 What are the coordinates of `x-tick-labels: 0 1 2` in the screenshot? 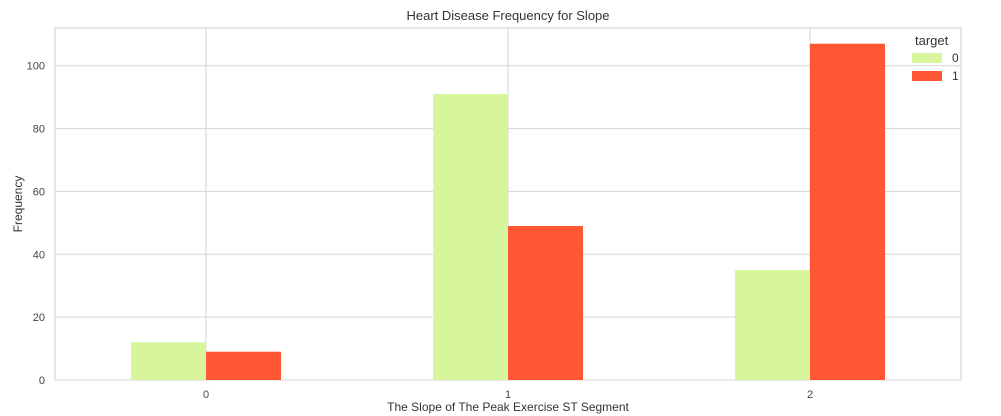 It's located at (508, 395).